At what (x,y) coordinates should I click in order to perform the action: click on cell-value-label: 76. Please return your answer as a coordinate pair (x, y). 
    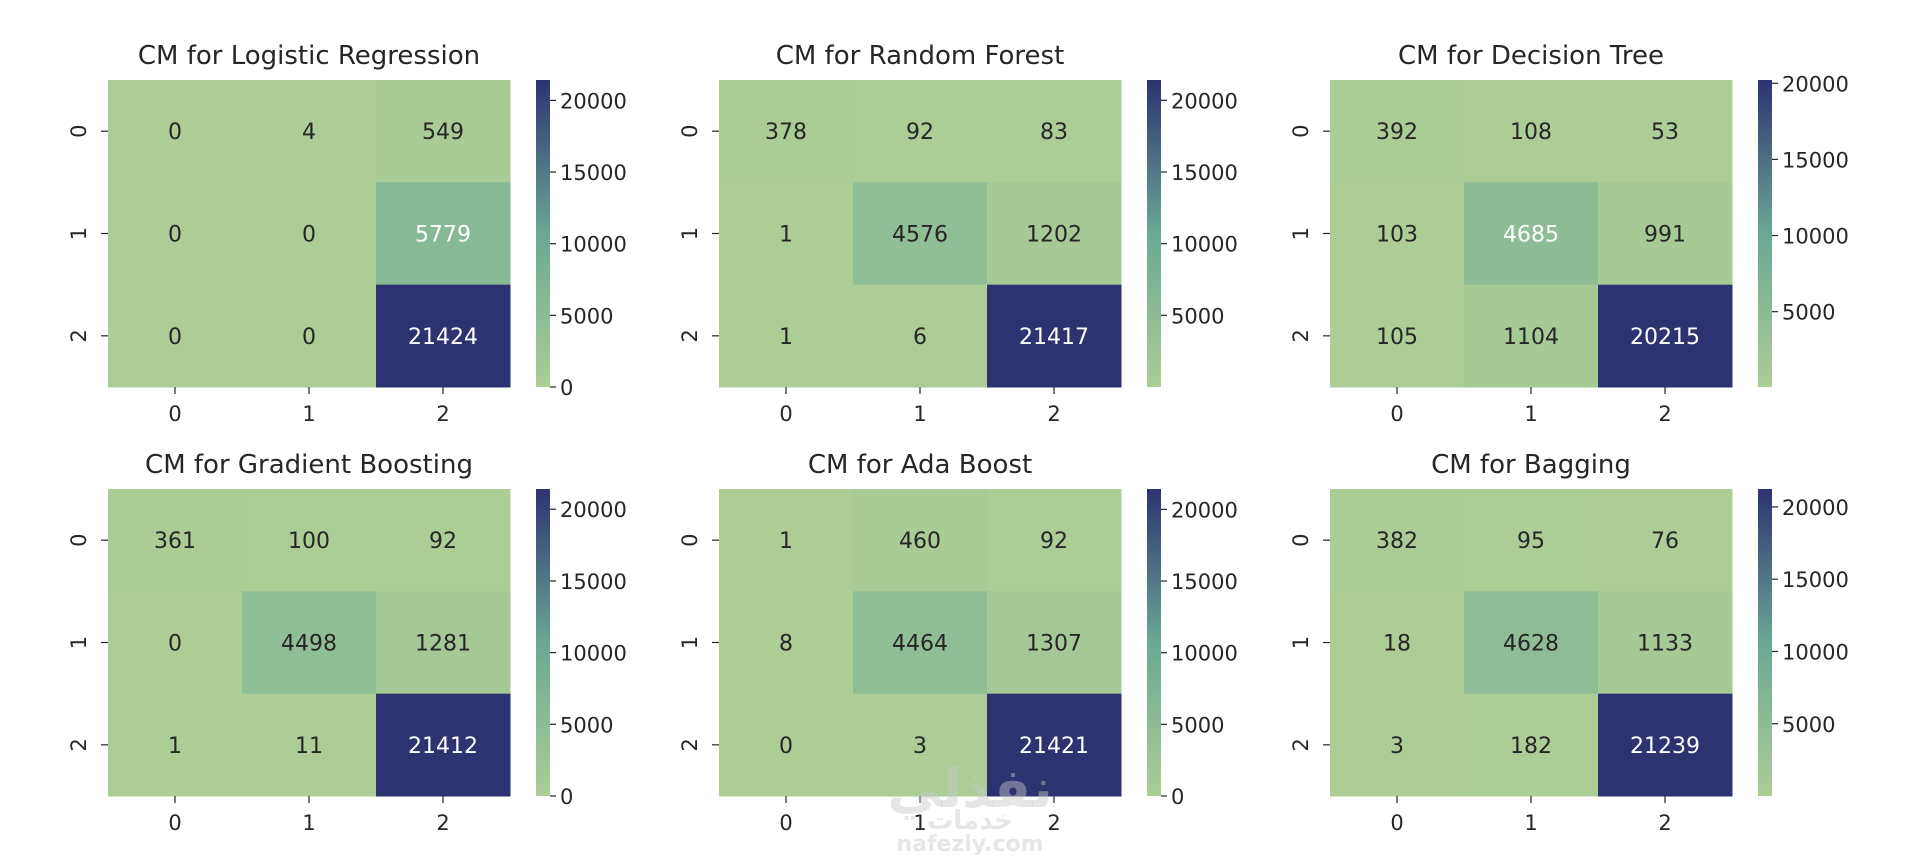
    Looking at the image, I should click on (1665, 541).